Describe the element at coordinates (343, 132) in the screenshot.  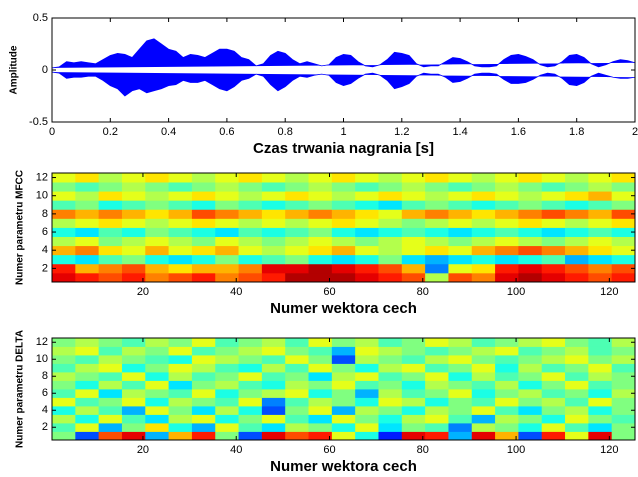
I see `x-tick-label: 1` at that location.